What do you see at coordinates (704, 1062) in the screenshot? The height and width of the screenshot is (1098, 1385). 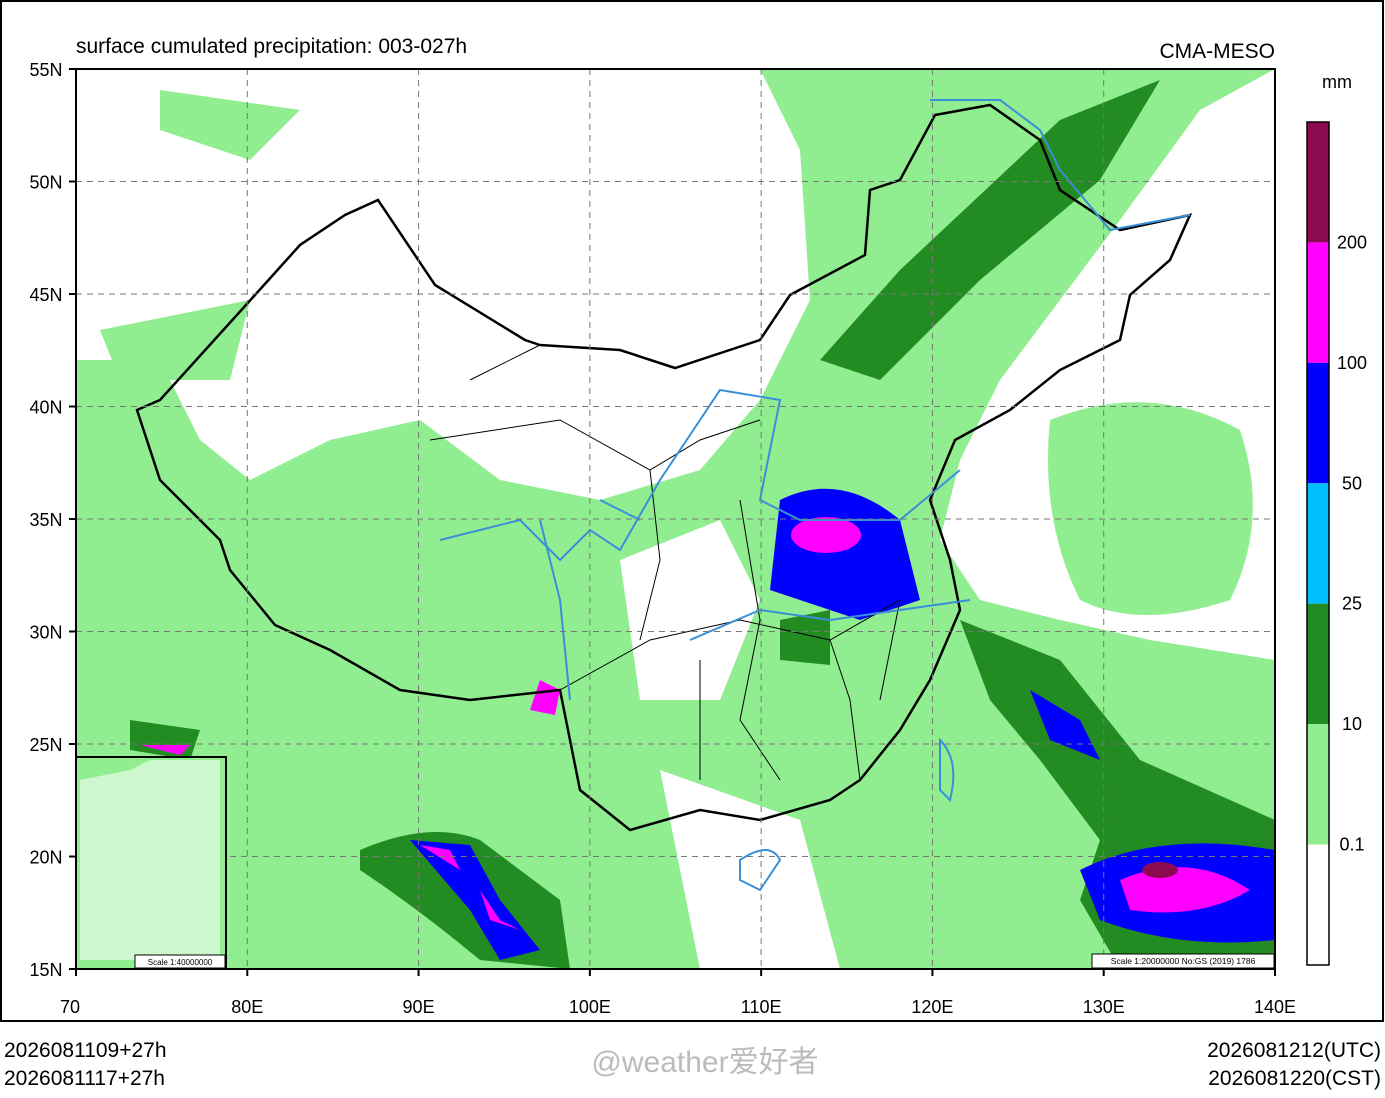 I see `watermark: @weather爱好者` at bounding box center [704, 1062].